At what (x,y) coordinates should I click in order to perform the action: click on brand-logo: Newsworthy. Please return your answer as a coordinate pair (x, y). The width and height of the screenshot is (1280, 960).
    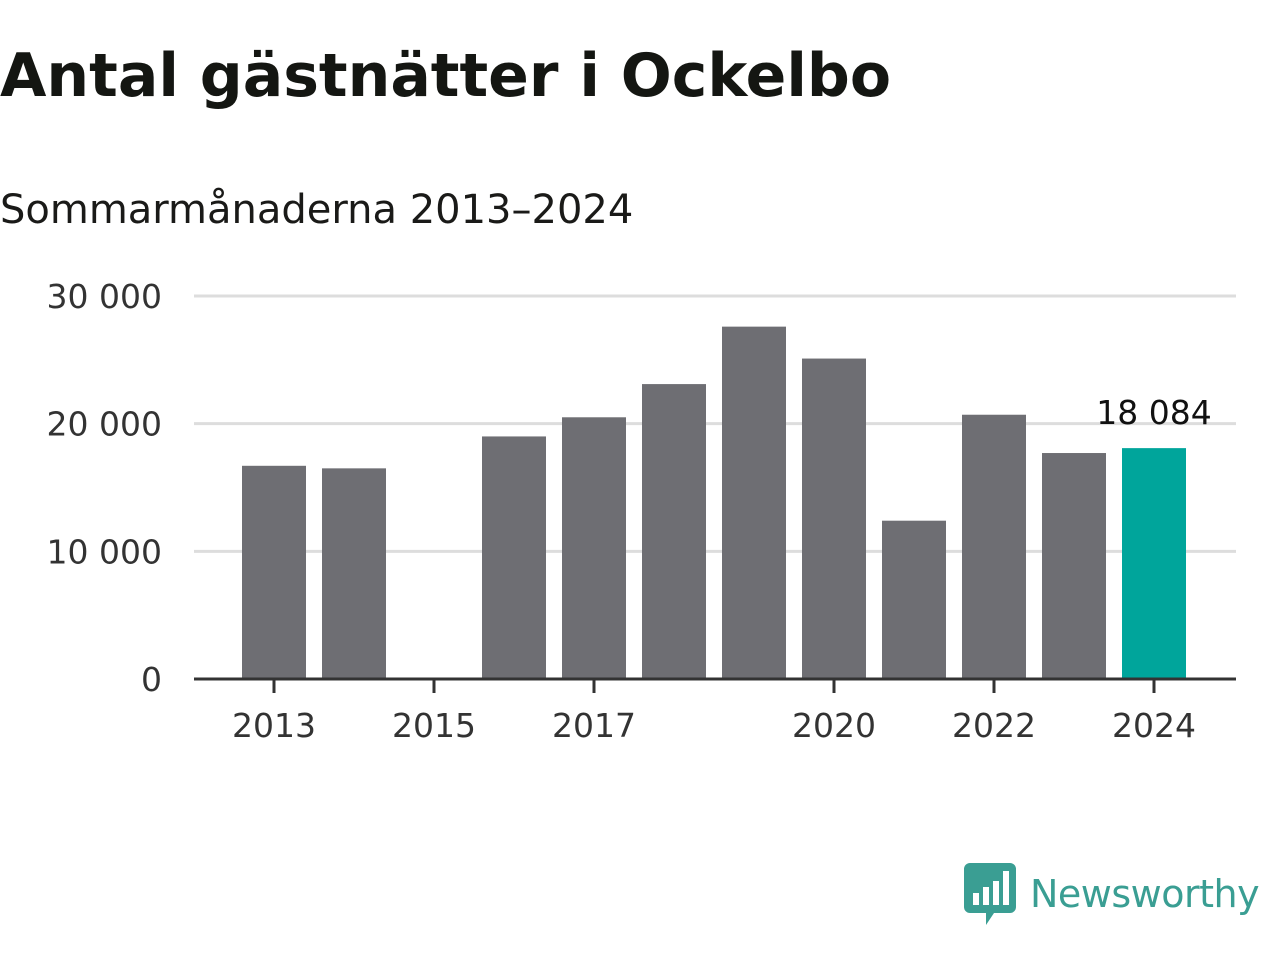
    Looking at the image, I should click on (1122, 894).